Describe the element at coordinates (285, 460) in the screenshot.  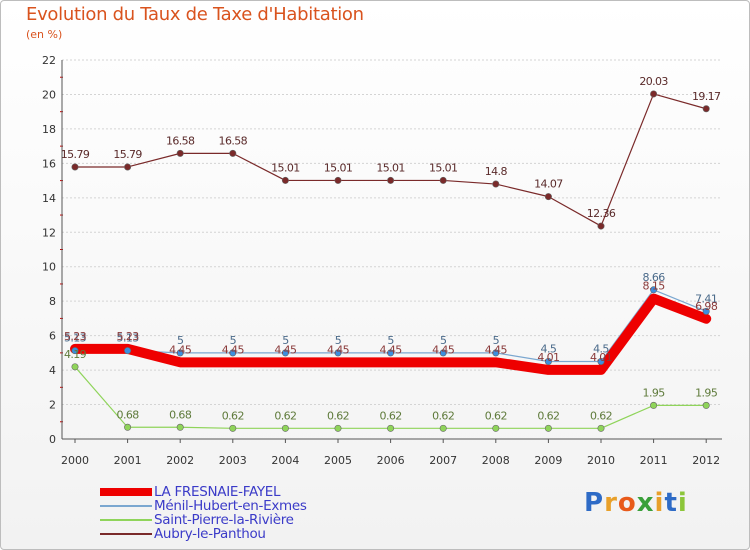
I see `x-tick-label: 2004` at that location.